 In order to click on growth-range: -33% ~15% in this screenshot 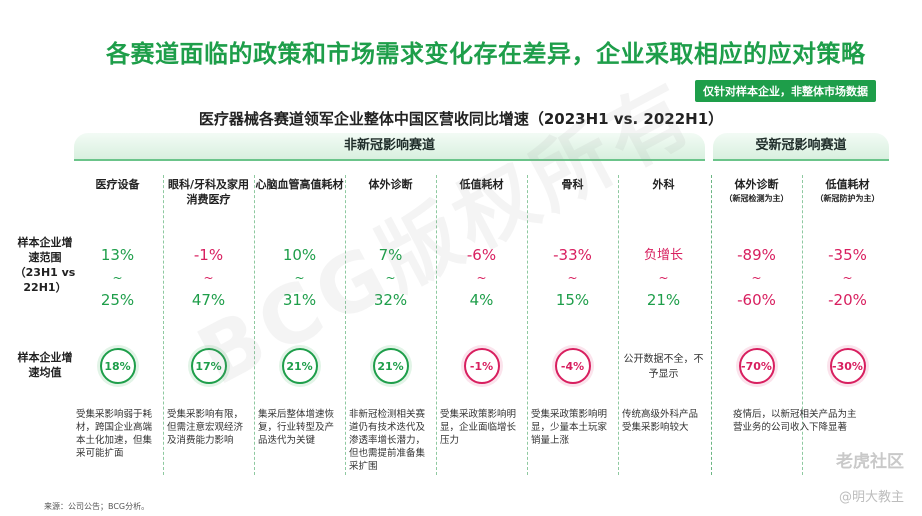, I will do `click(573, 278)`.